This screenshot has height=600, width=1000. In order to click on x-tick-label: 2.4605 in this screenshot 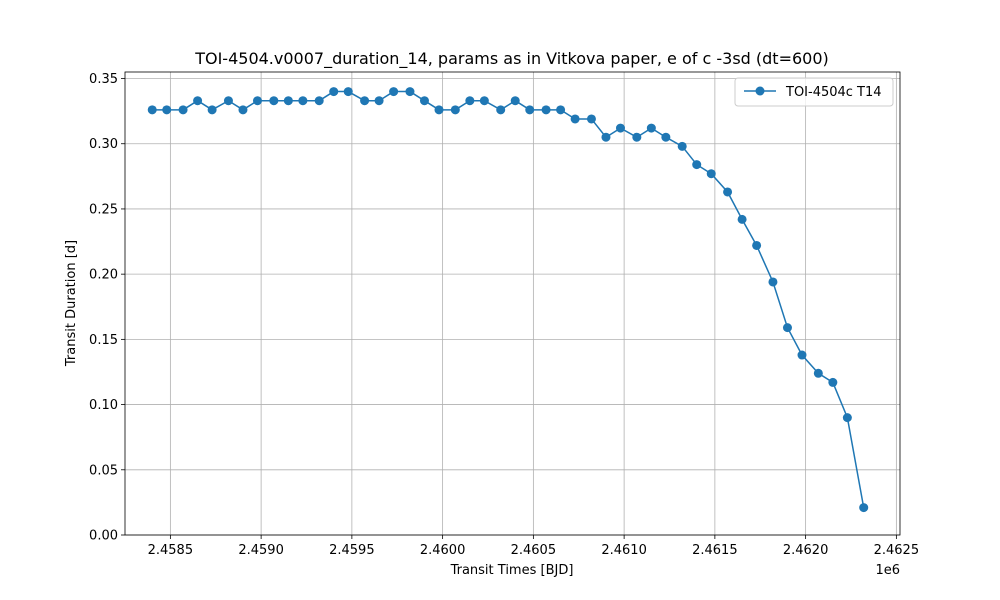, I will do `click(534, 550)`.